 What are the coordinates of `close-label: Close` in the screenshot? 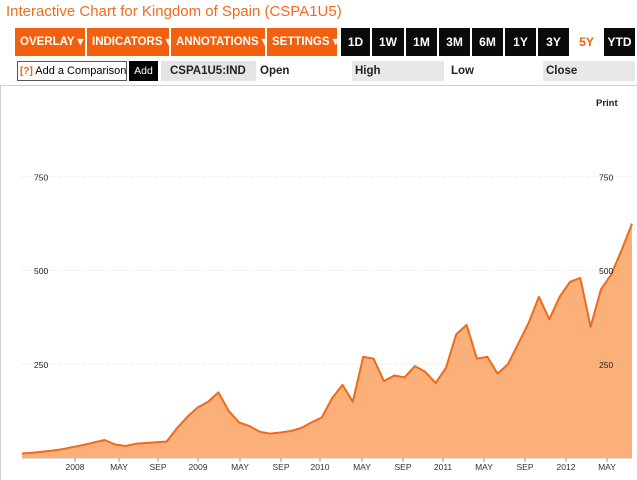 It's located at (589, 71).